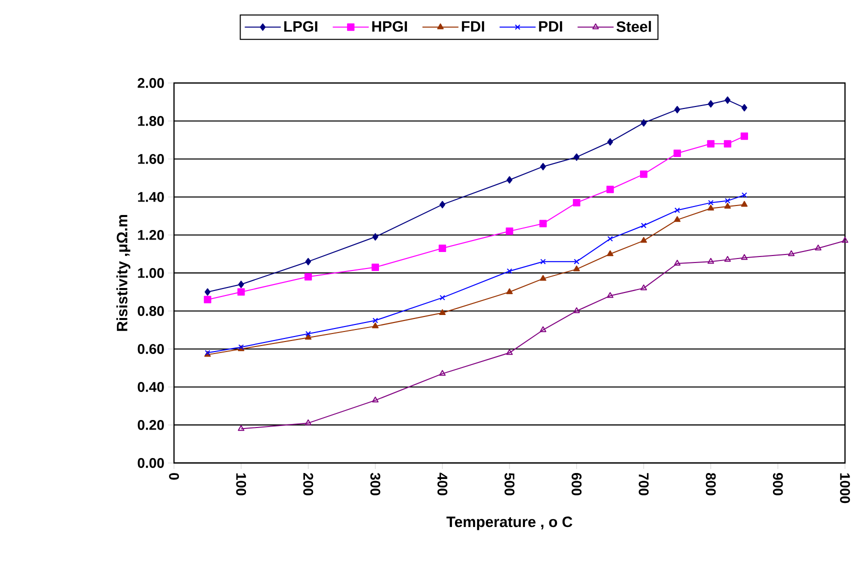 This screenshot has width=868, height=577. I want to click on legend-label: HPGI, so click(389, 26).